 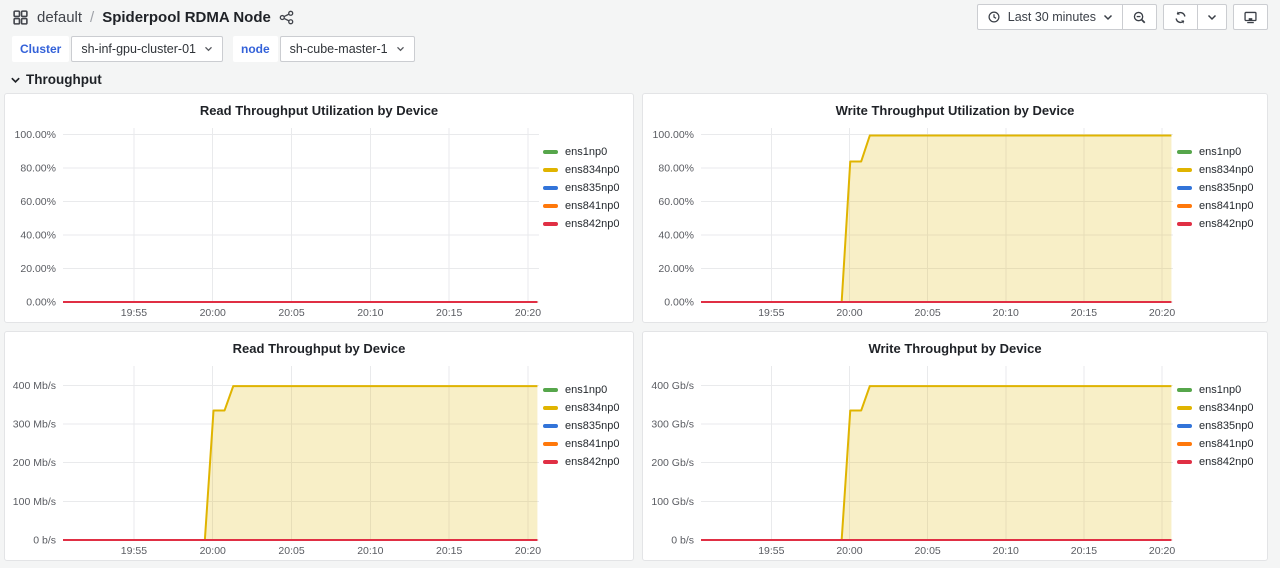 What do you see at coordinates (286, 17) in the screenshot?
I see `share-alt-icon` at bounding box center [286, 17].